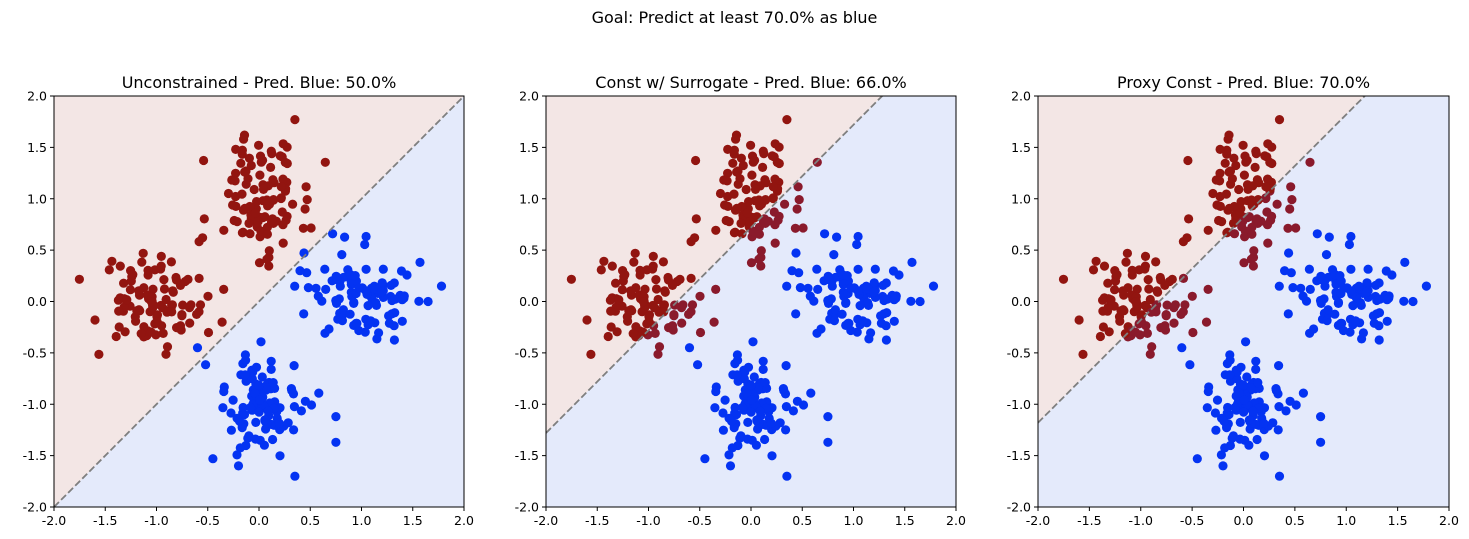  I want to click on figure-suptitle: Goal: Predict at least 70.0% as blue, so click(734, 17).